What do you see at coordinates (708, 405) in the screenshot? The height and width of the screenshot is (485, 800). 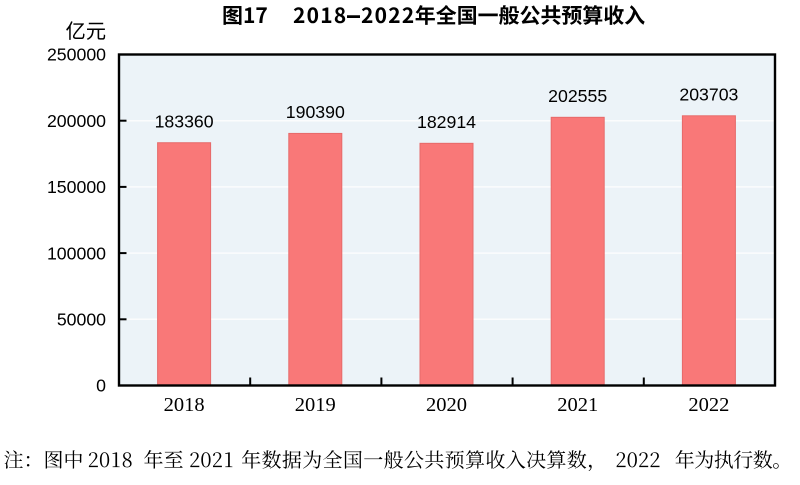 I see `svg-text: 2022` at bounding box center [708, 405].